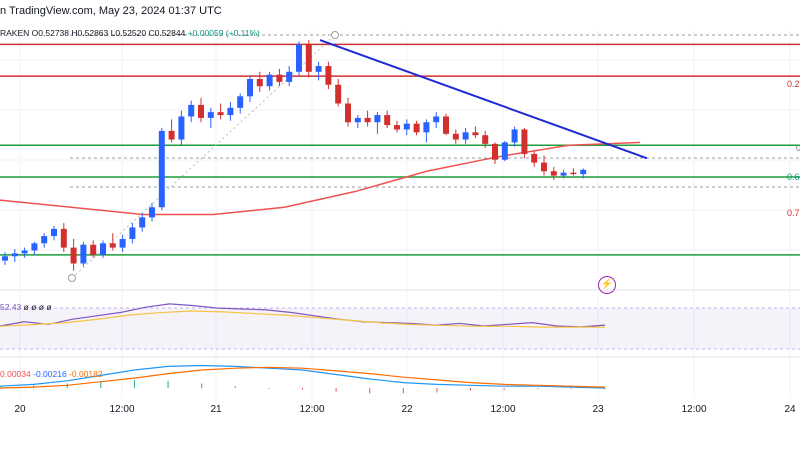 The height and width of the screenshot is (449, 800). I want to click on fib-label-4: 0.7, so click(793, 213).